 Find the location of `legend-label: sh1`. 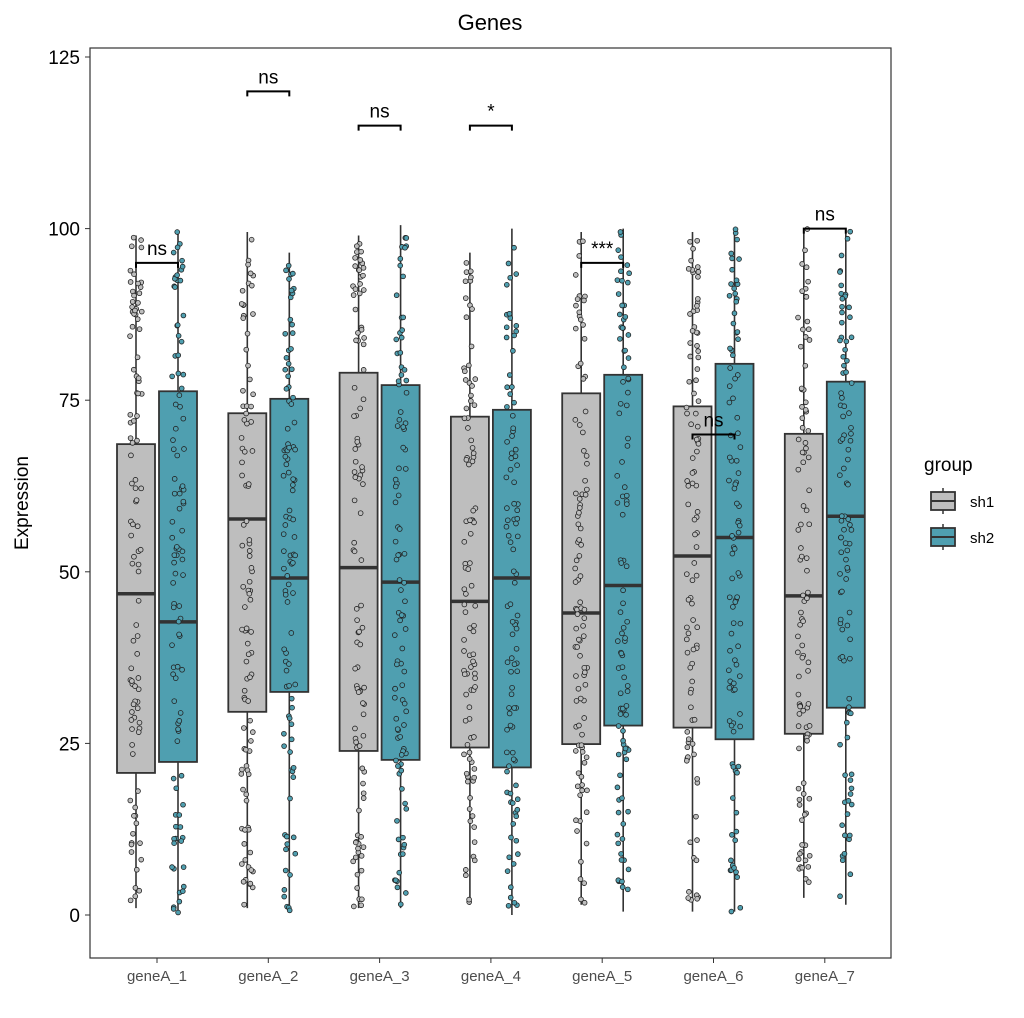

legend-label: sh1 is located at coordinates (982, 502).